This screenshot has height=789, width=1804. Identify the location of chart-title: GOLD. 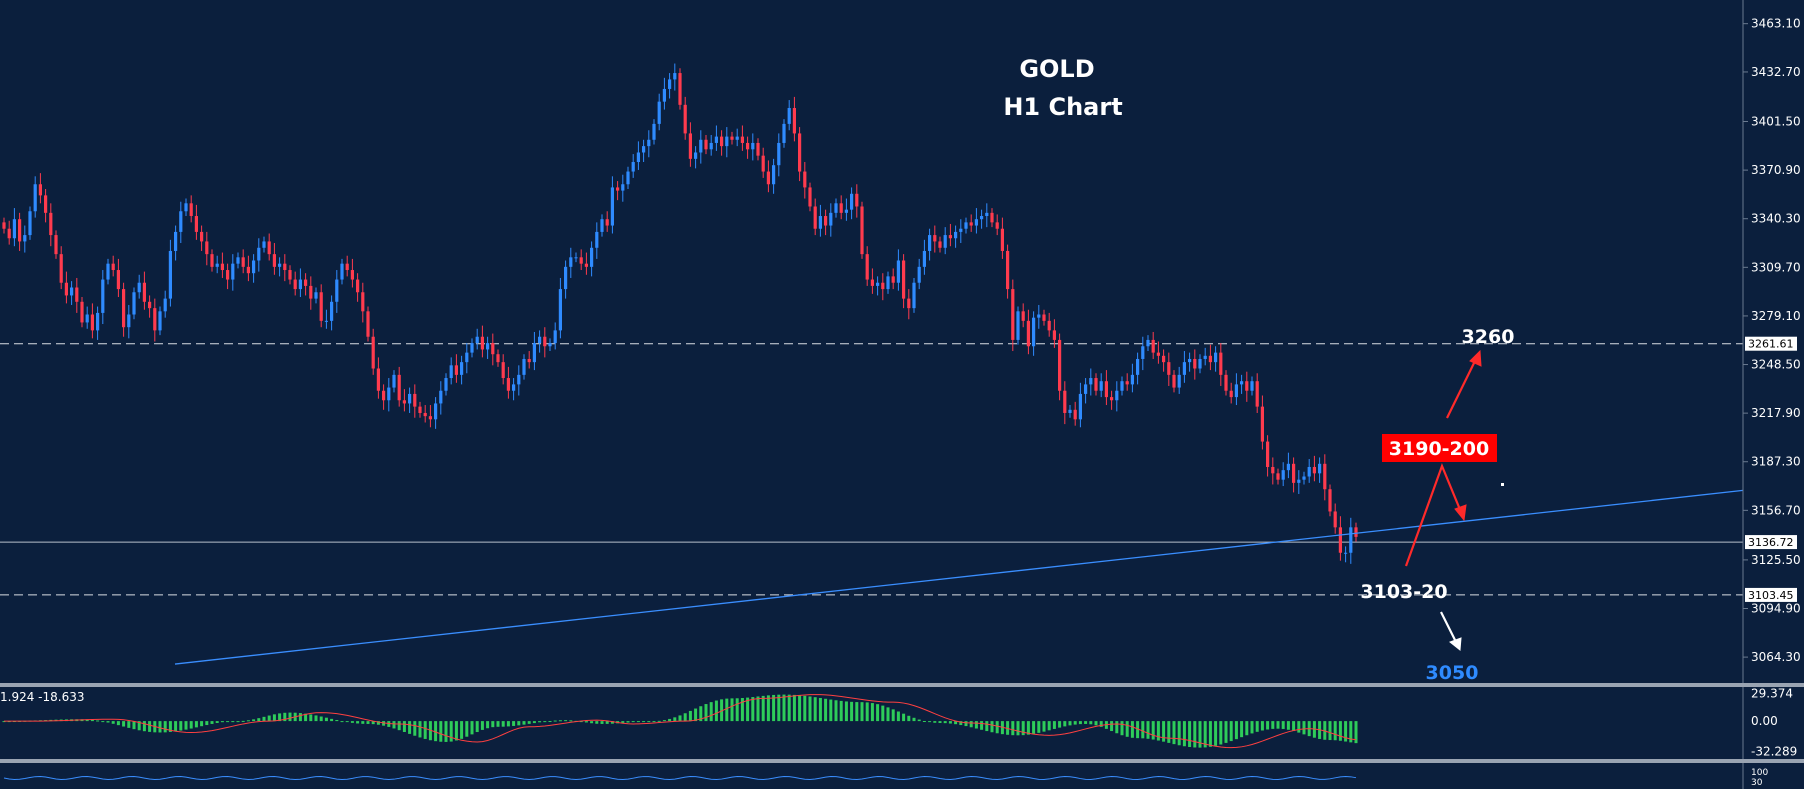
(1056, 69).